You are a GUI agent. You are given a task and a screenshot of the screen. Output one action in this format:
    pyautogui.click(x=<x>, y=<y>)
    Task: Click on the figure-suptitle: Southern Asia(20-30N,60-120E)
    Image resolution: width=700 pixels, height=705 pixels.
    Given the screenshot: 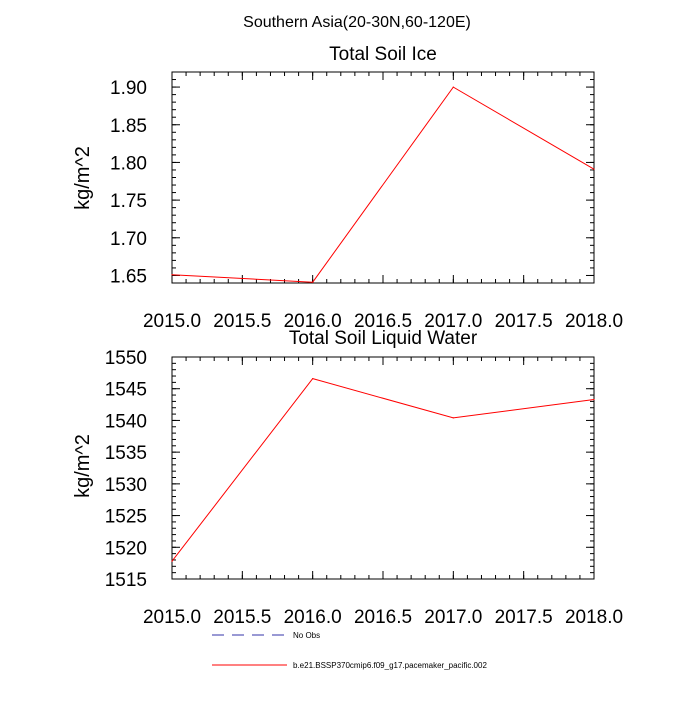 What is the action you would take?
    pyautogui.click(x=357, y=22)
    